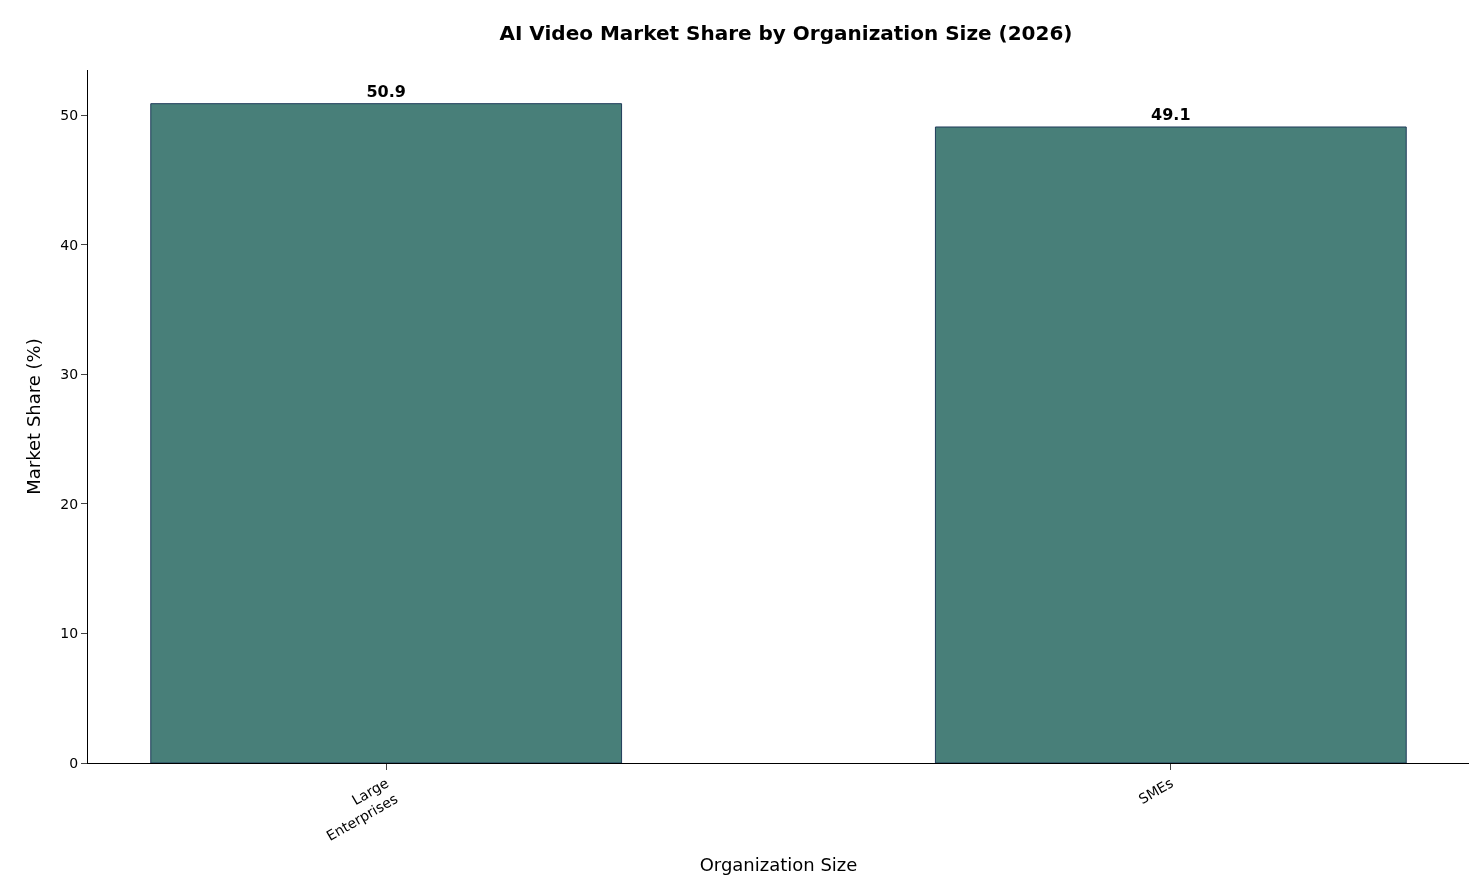  What do you see at coordinates (33, 416) in the screenshot?
I see `y-axis-title: Market Share (%)` at bounding box center [33, 416].